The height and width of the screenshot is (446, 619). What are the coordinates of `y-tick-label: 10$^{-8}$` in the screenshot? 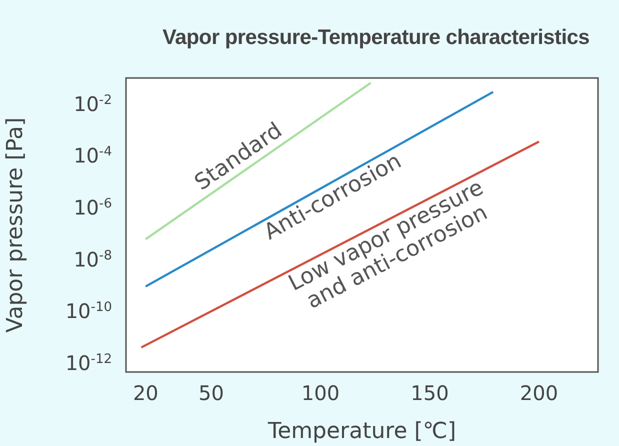 It's located at (93, 259).